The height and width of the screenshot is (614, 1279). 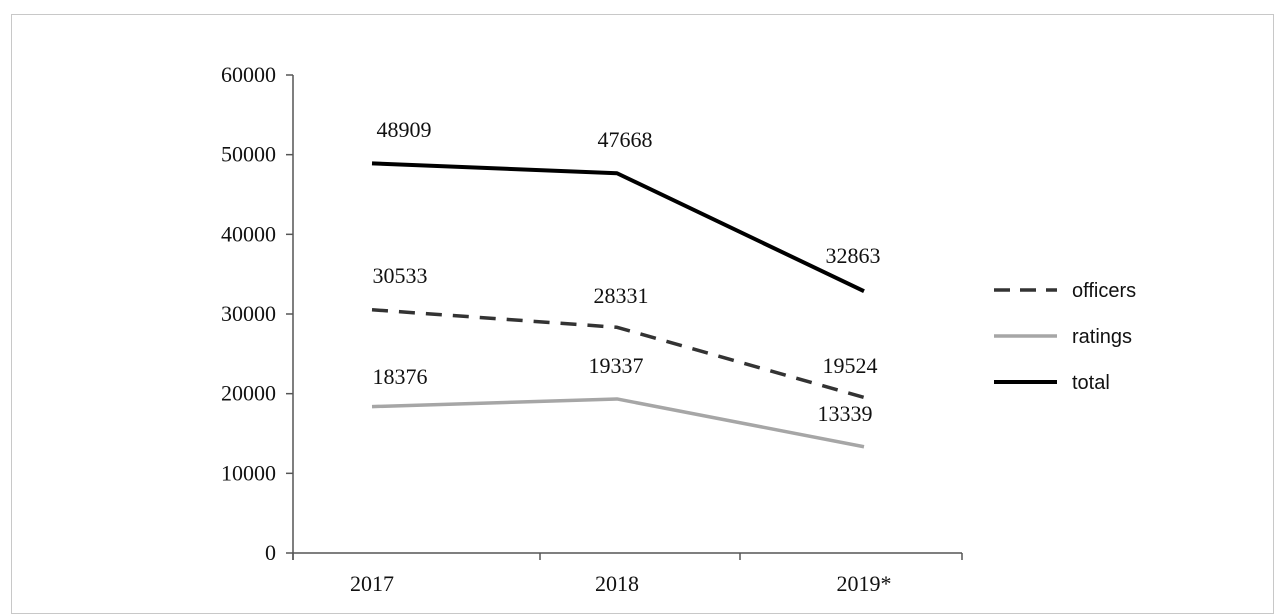 What do you see at coordinates (270, 552) in the screenshot?
I see `y-tick-label: 0` at bounding box center [270, 552].